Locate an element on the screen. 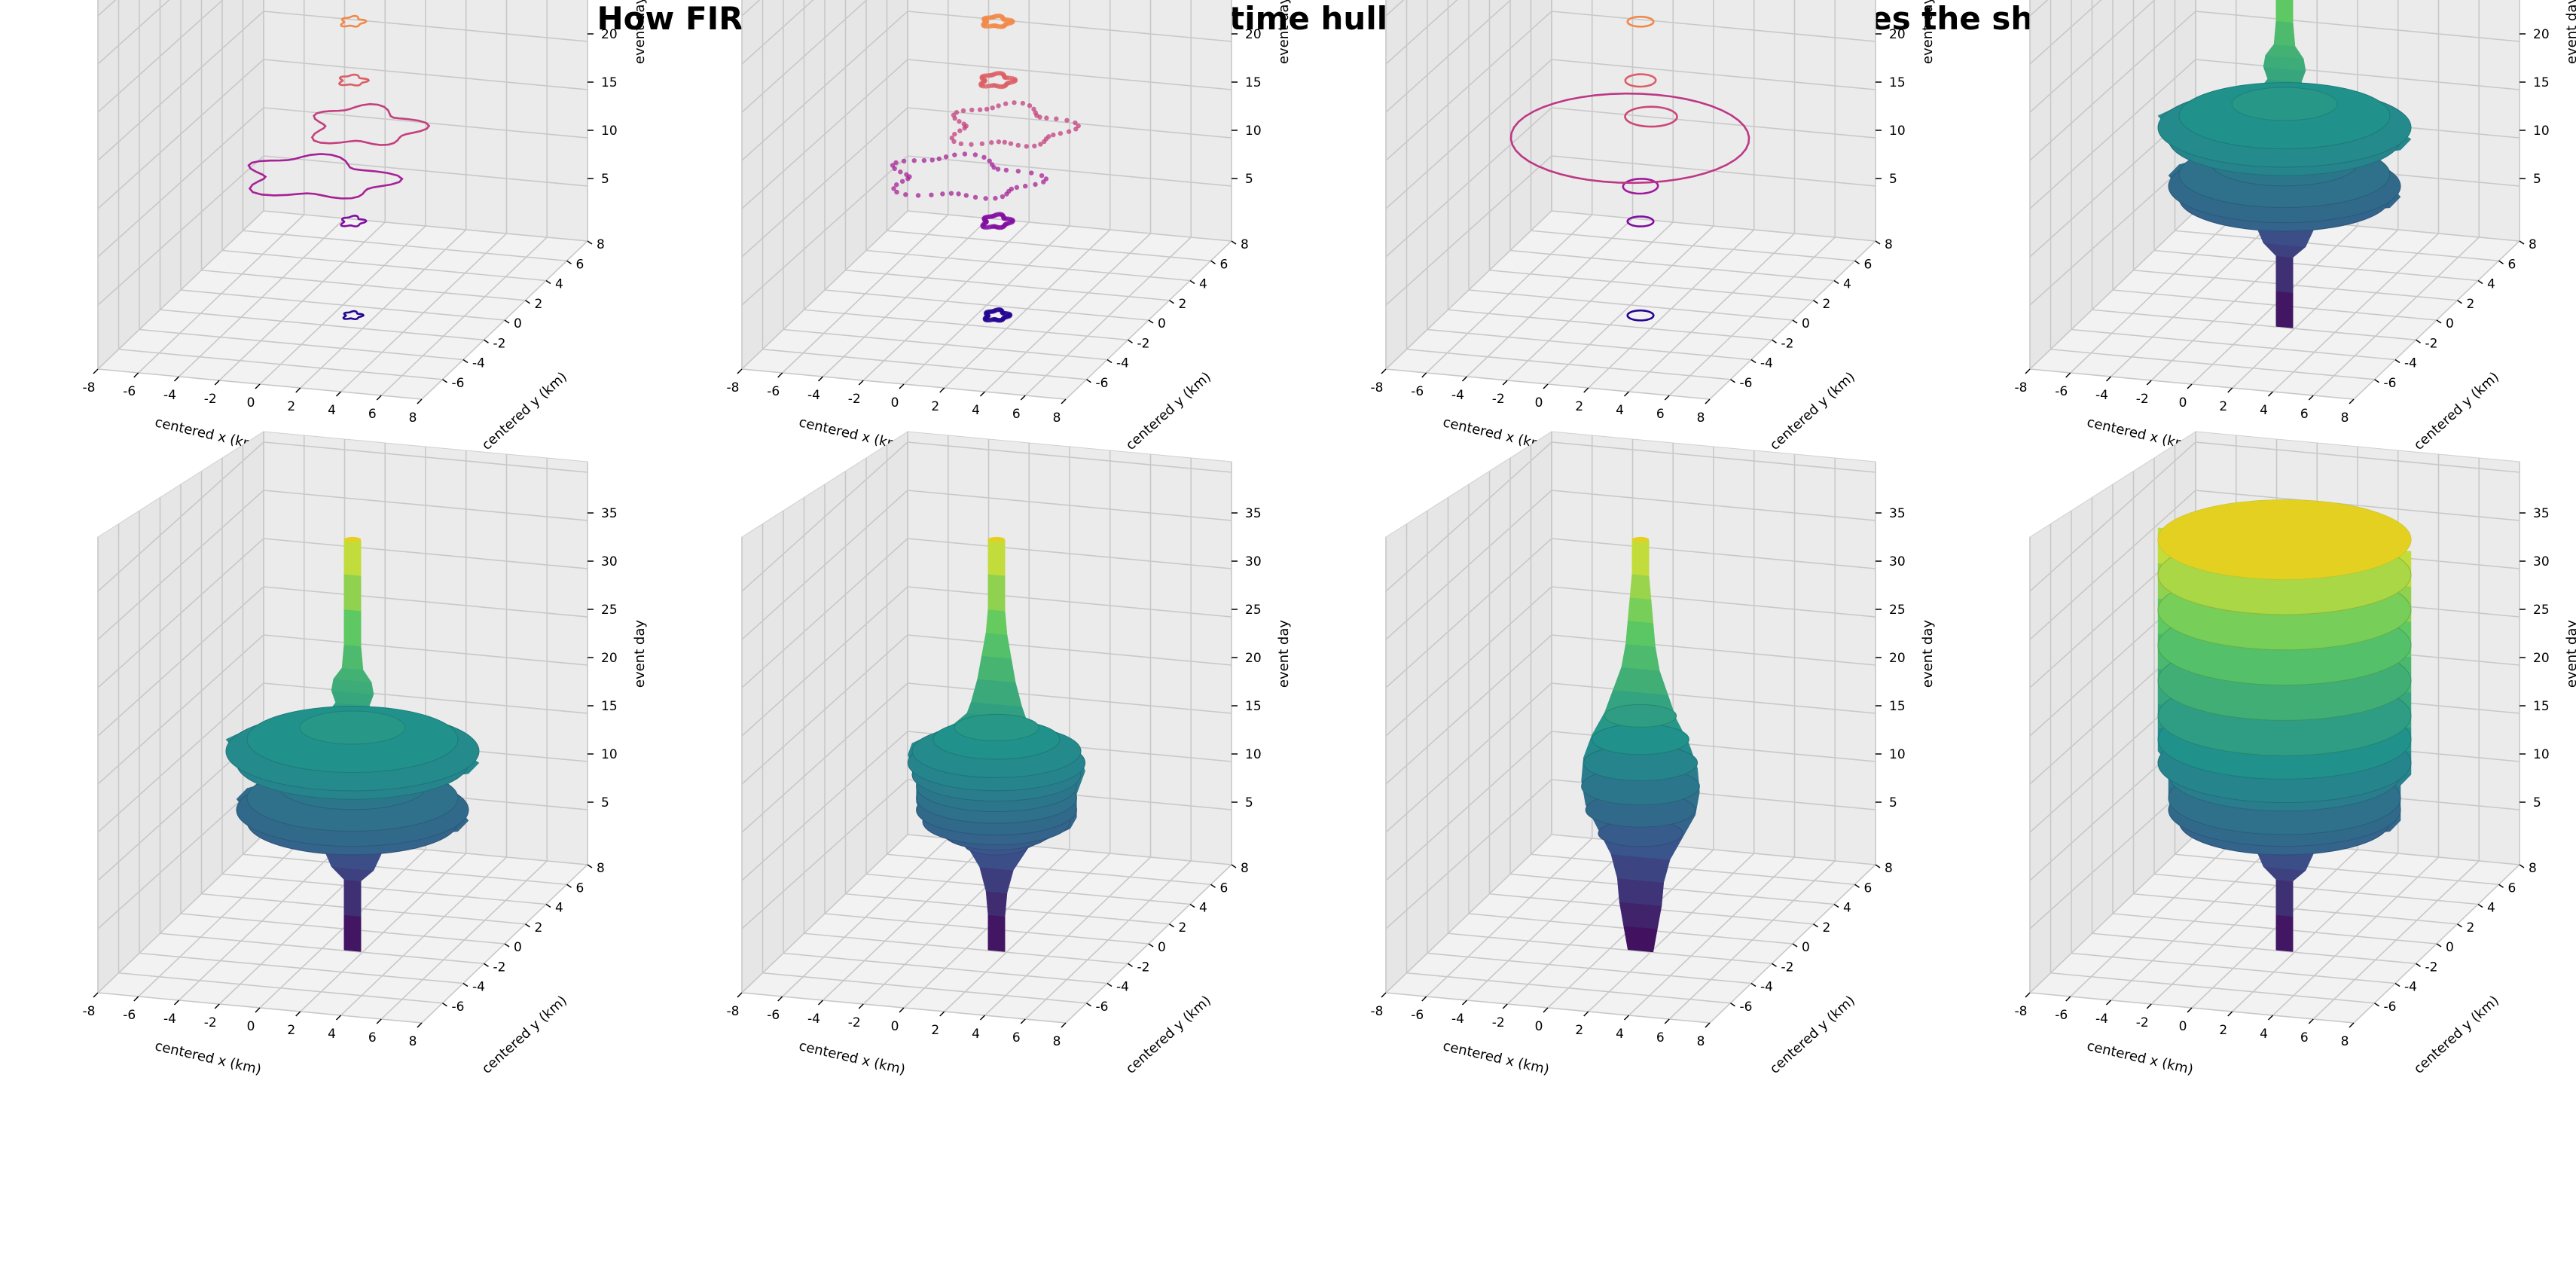 The height and width of the screenshot is (1288, 2576). x-tick-label: -4 is located at coordinates (2101, 1020).